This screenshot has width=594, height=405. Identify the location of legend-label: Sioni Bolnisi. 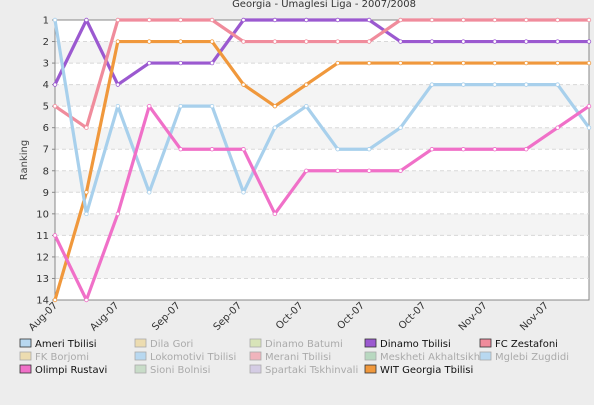
(180, 370).